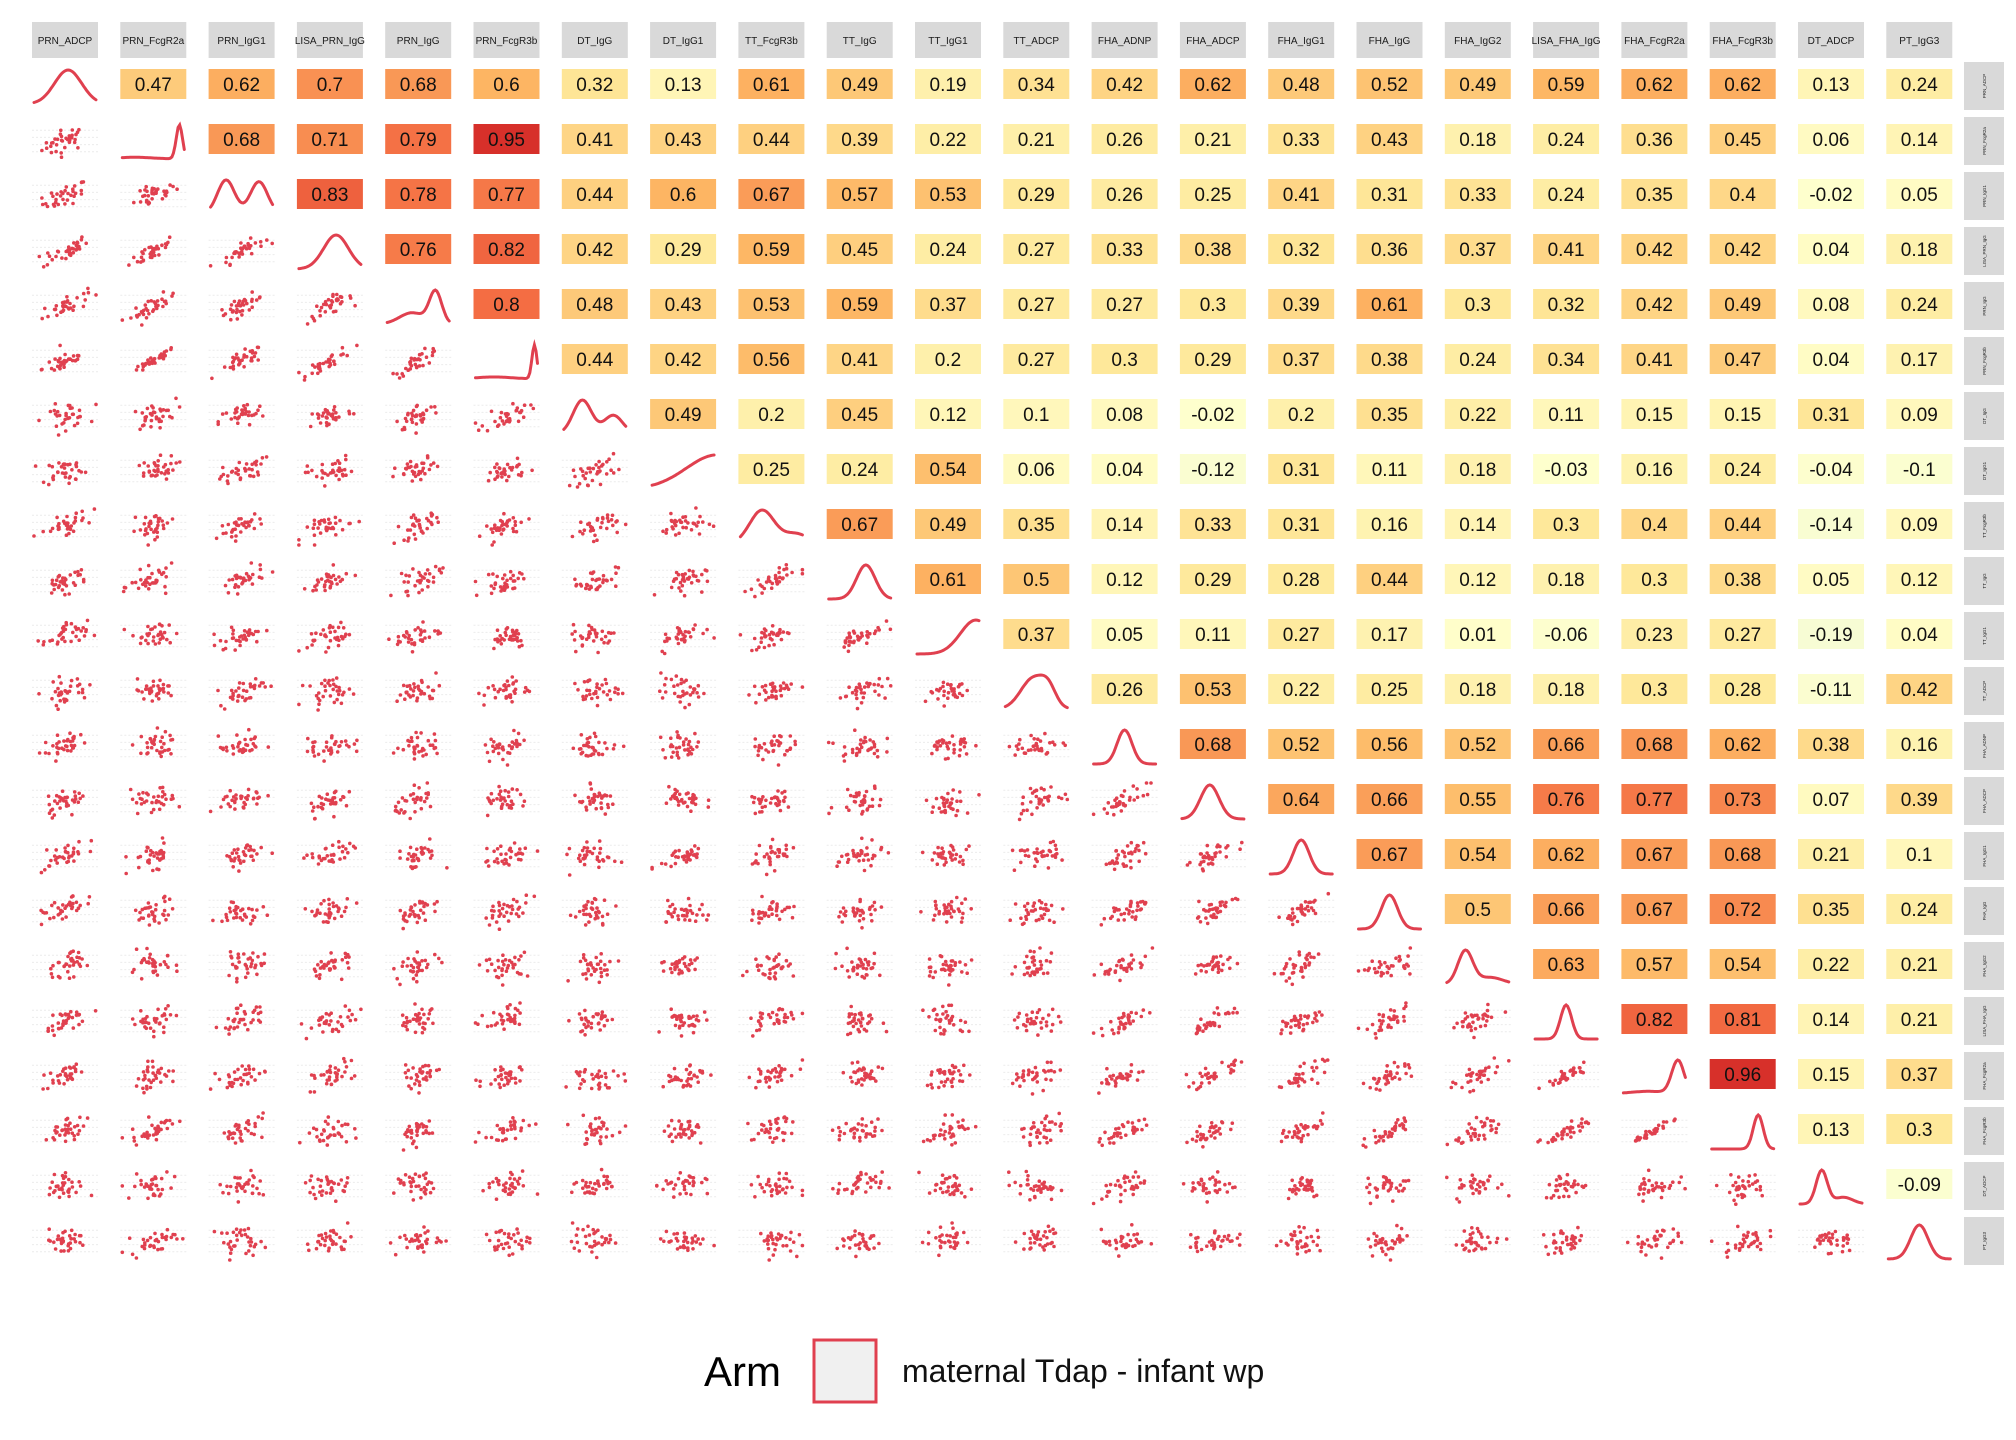 Image resolution: width=2016 pixels, height=1440 pixels. I want to click on correlation-cell: 0.22, so click(948, 139).